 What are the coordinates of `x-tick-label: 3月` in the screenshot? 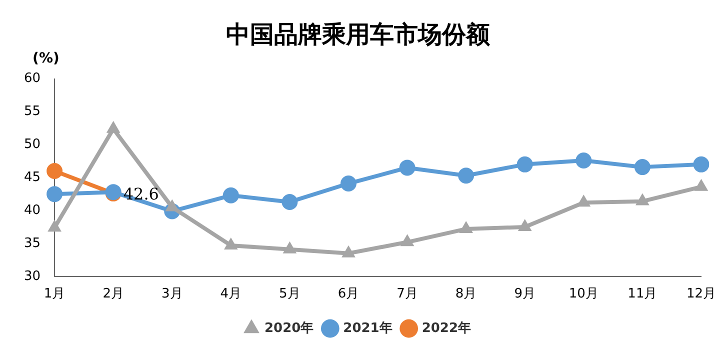 It's located at (172, 294).